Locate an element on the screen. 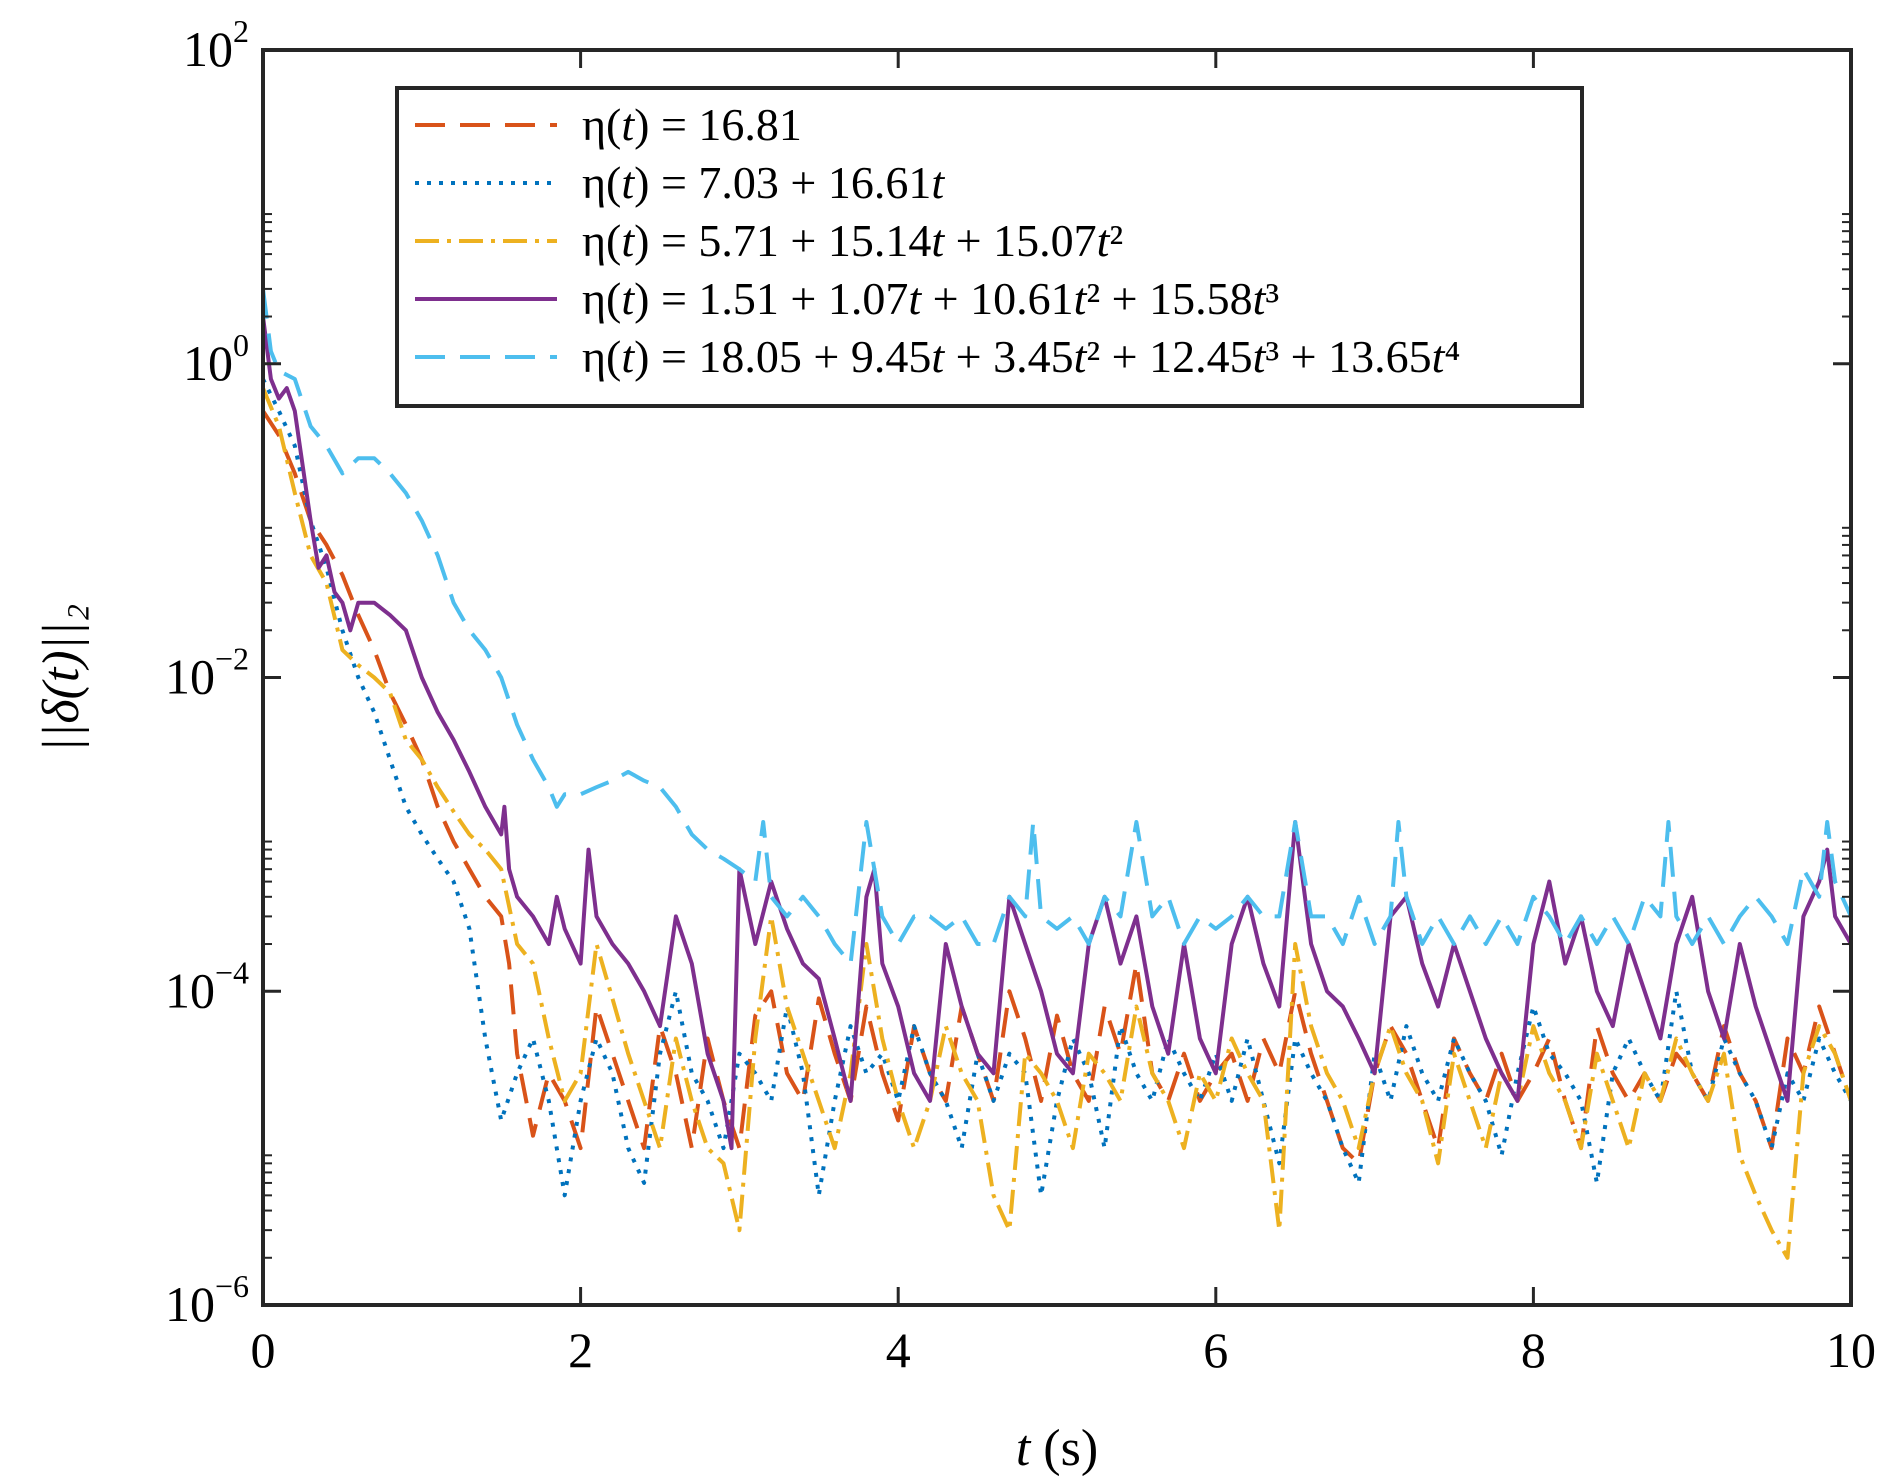 The image size is (1890, 1484). x-tick-label: 2 is located at coordinates (580, 1350).